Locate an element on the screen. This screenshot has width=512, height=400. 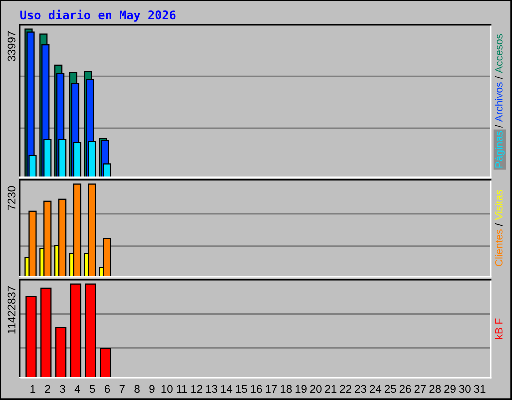
x-tick-label: 5 is located at coordinates (93, 389).